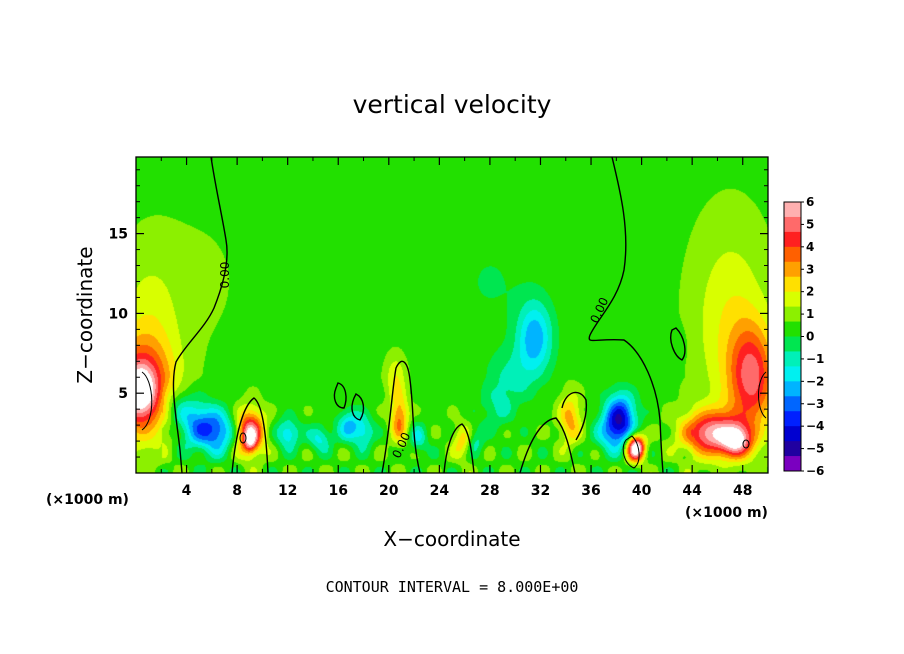 The width and height of the screenshot is (904, 654). I want to click on colorbar-tick-label: 4, so click(810, 247).